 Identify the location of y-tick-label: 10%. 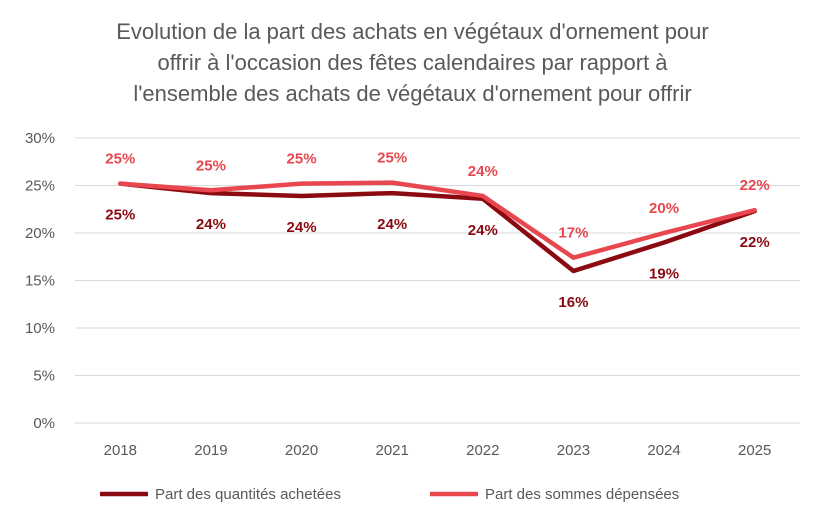
(40, 328).